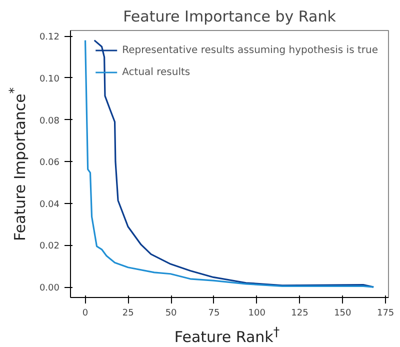 The width and height of the screenshot is (400, 347). I want to click on x-tick-label: 125, so click(299, 313).